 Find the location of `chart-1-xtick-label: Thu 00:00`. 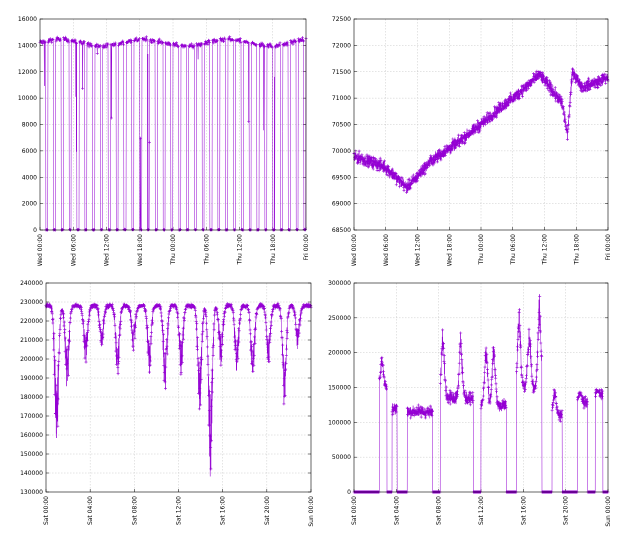

chart-1-xtick-label: Thu 00:00 is located at coordinates (173, 250).